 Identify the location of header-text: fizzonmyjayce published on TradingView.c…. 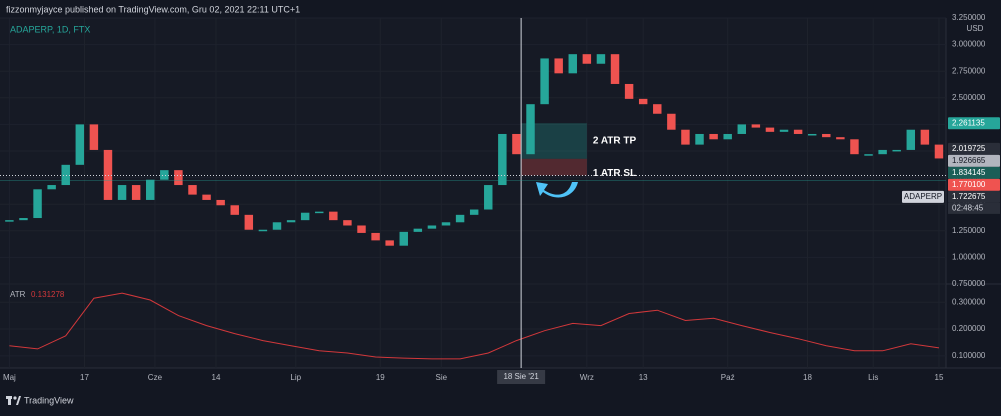
(153, 9).